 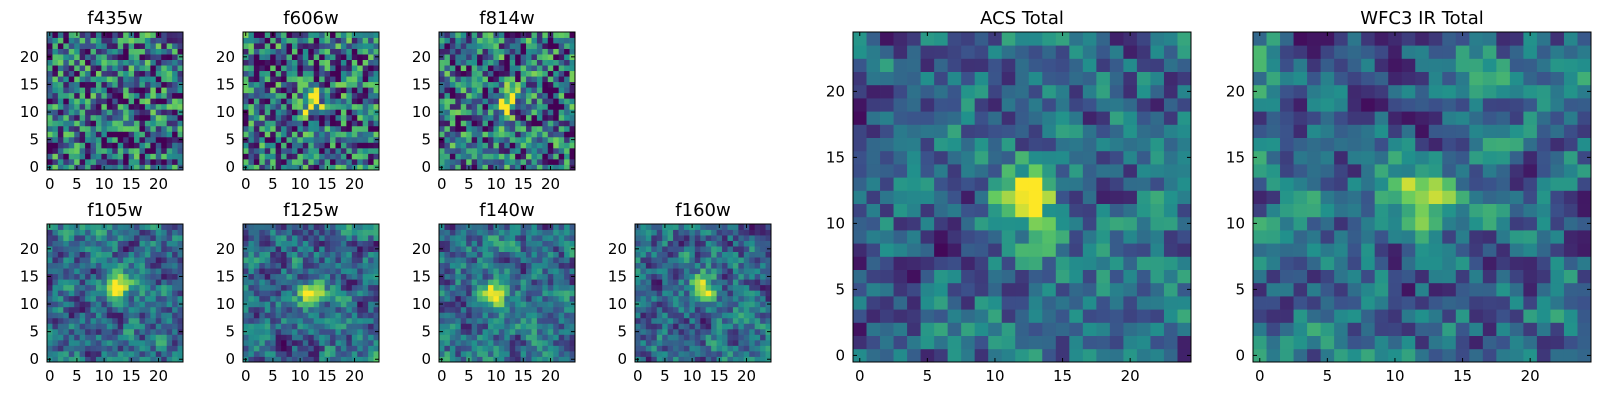 I want to click on x-tick-label: 20, so click(x=158, y=376).